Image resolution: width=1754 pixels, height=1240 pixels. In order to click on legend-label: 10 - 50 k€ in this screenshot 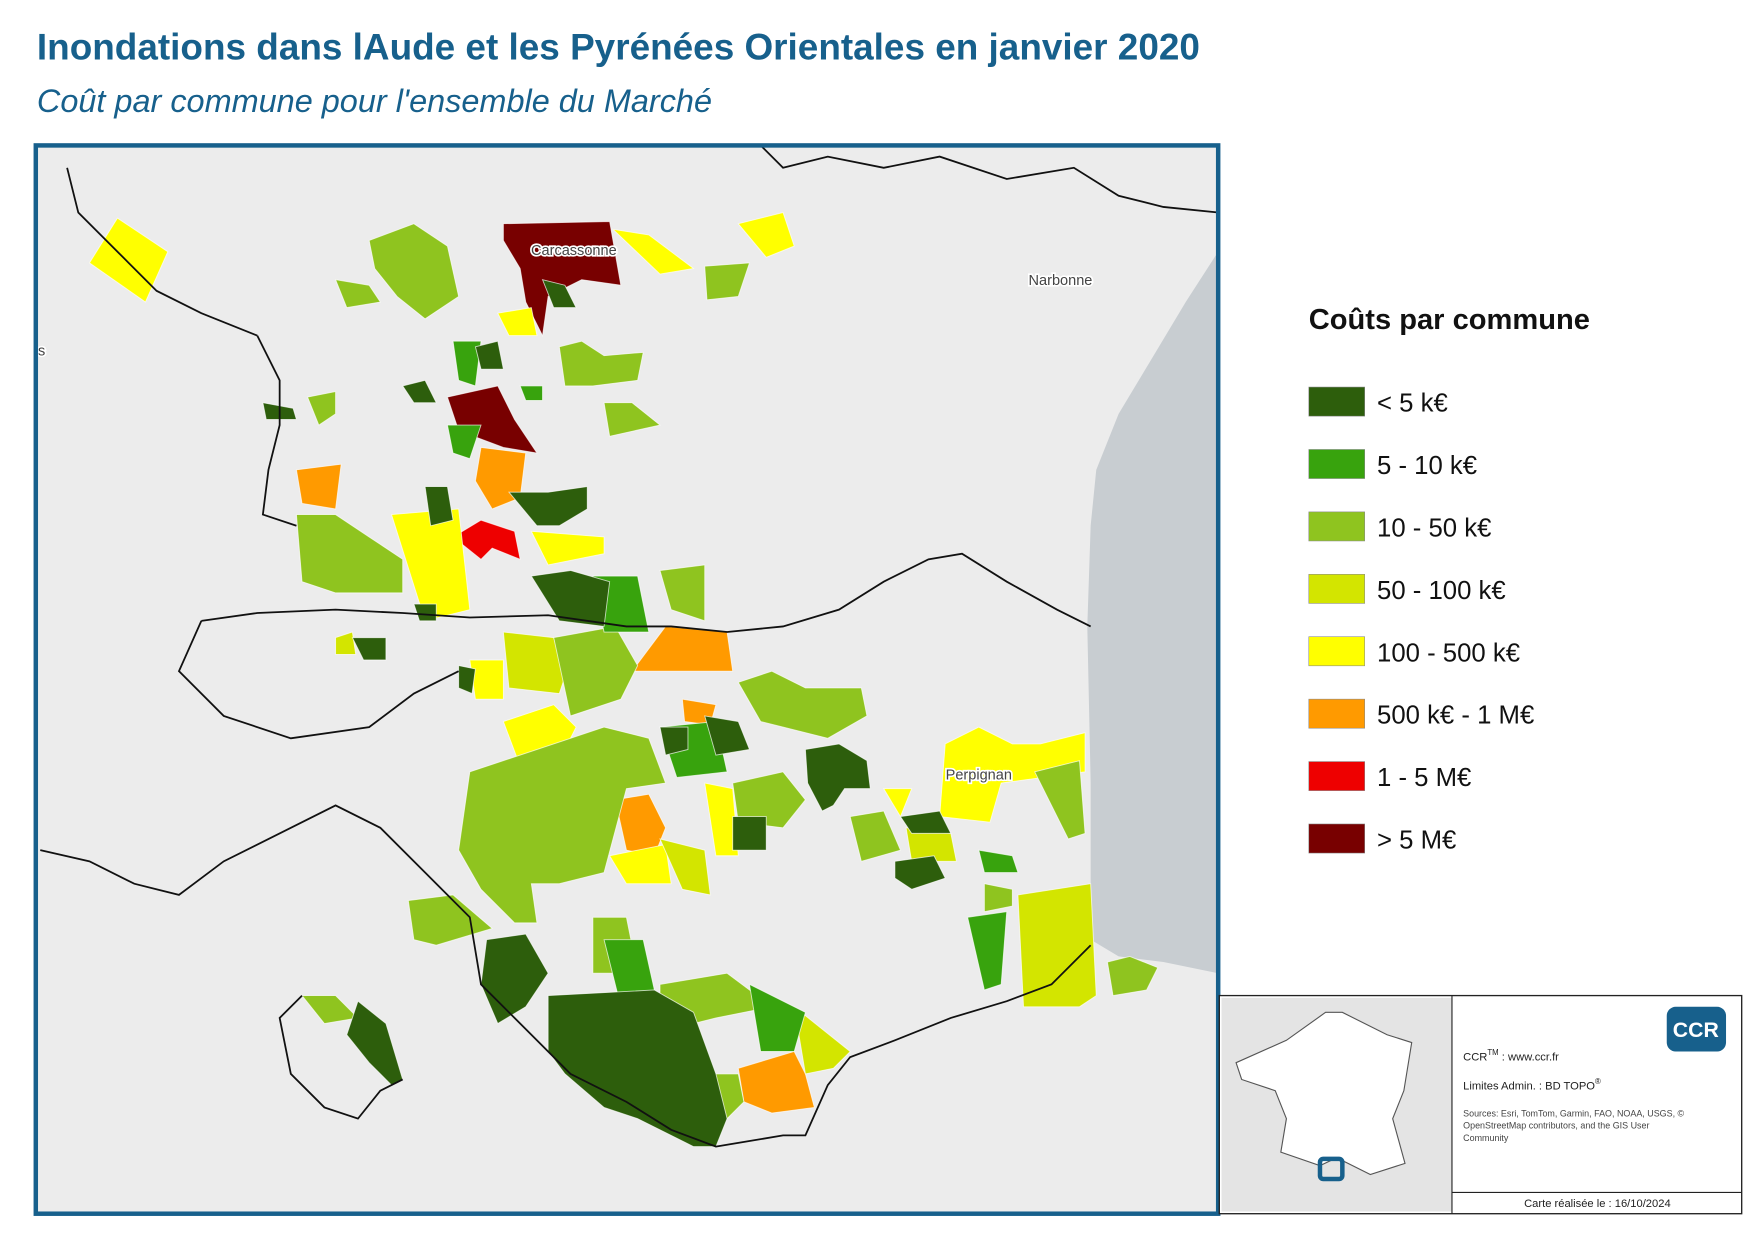, I will do `click(1434, 528)`.